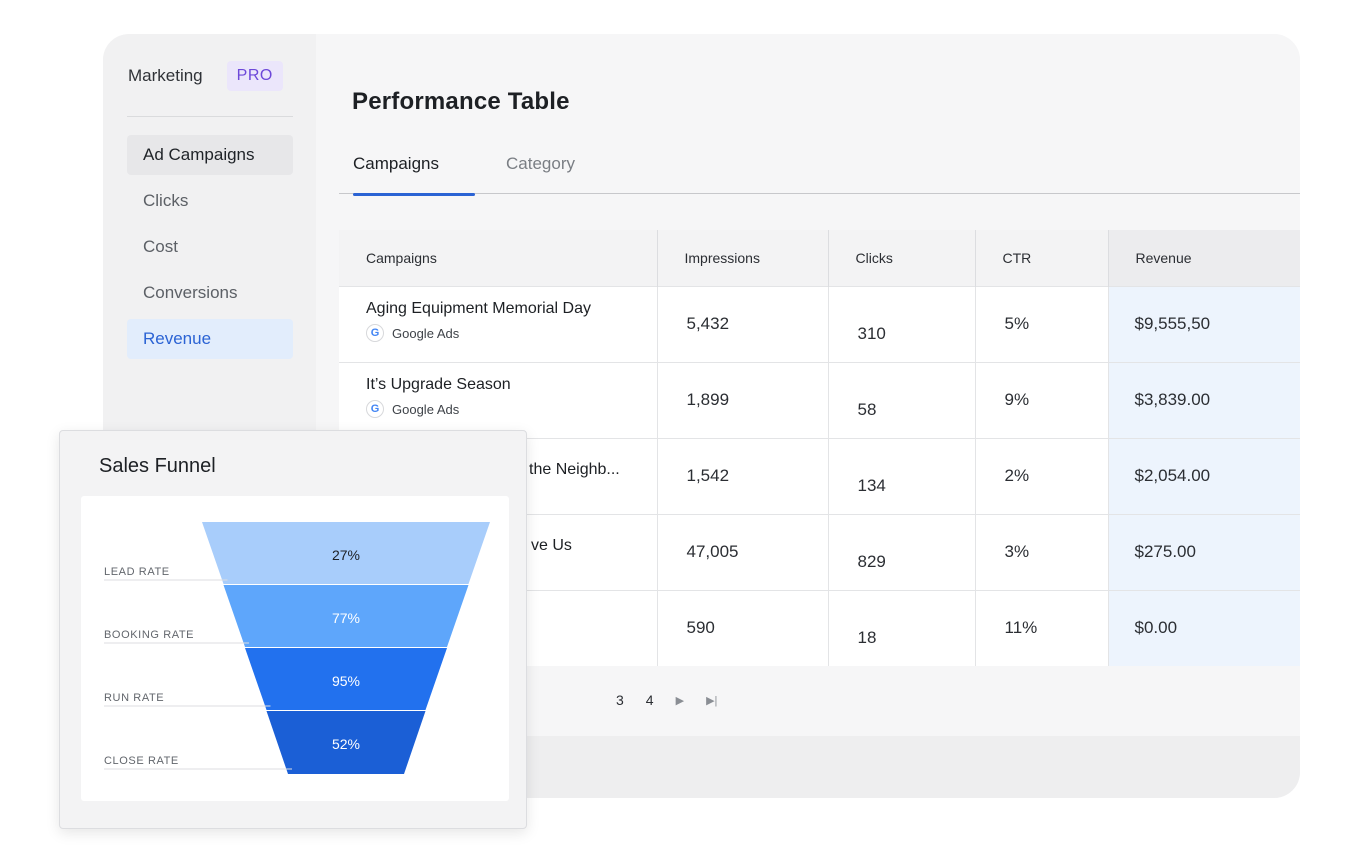  Describe the element at coordinates (141, 761) in the screenshot. I see `funnel-stage-label: CLOSE RATE` at that location.